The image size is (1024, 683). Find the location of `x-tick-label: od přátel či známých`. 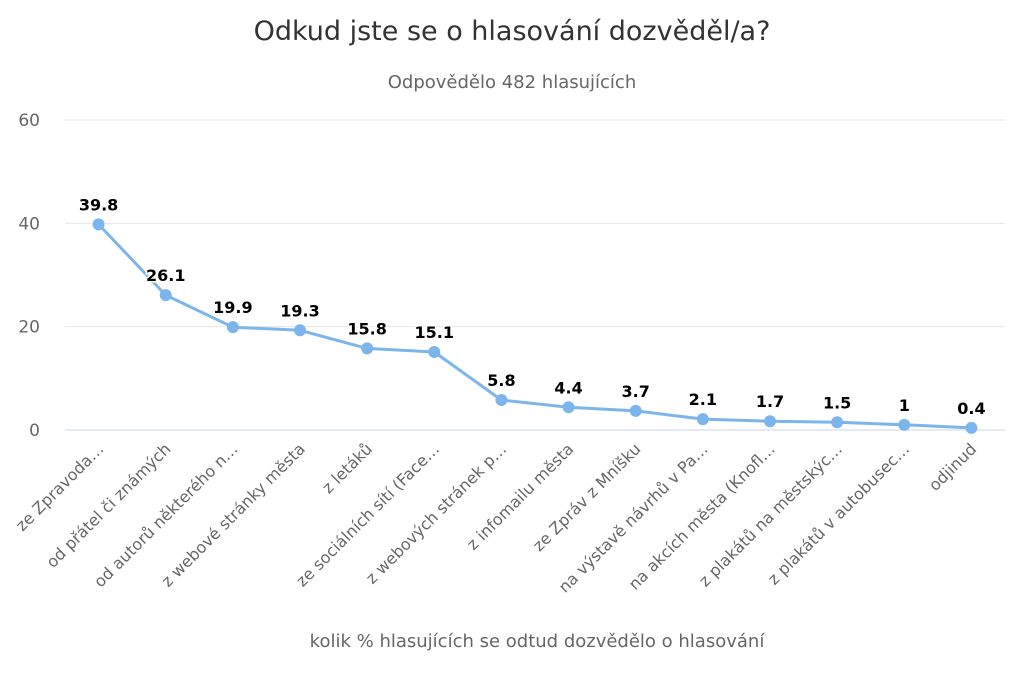

x-tick-label: od přátel či známých is located at coordinates (108, 505).